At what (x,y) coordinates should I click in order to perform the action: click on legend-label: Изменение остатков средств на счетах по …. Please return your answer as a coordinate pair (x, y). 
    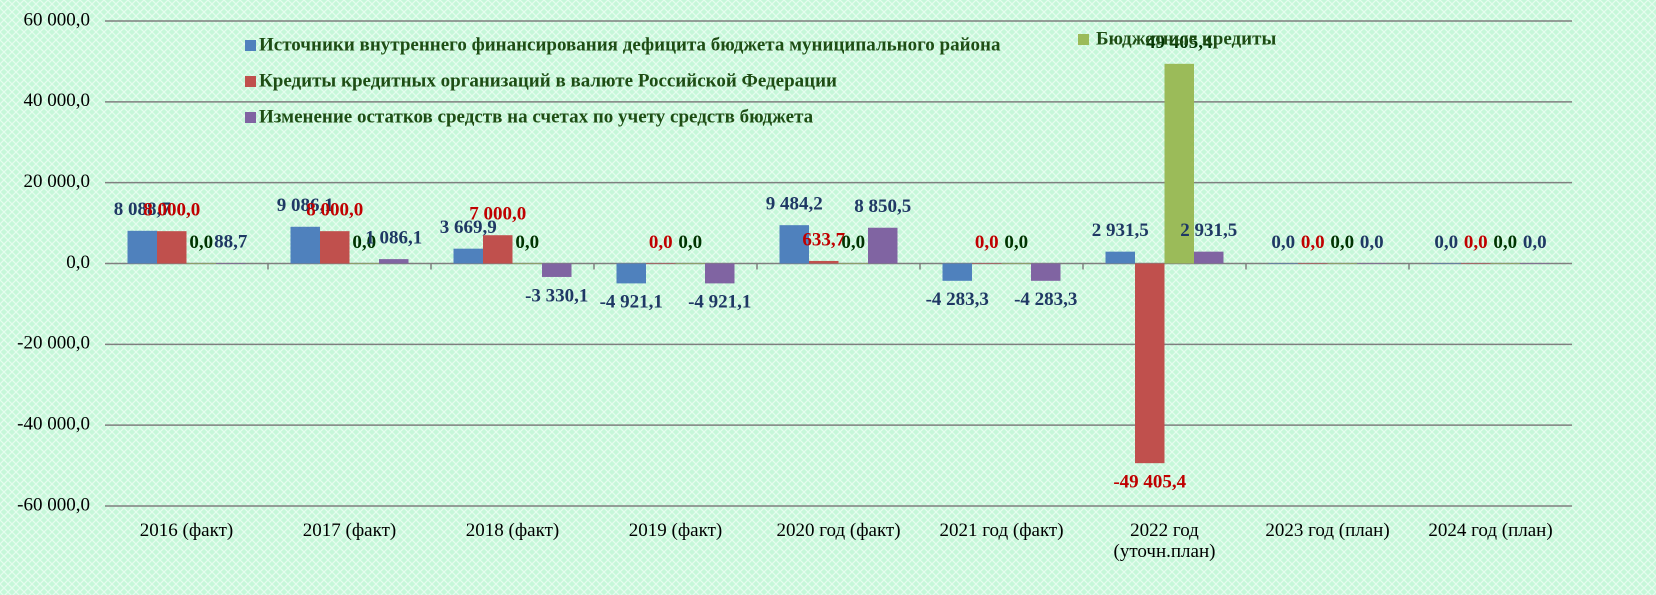
    Looking at the image, I should click on (536, 116).